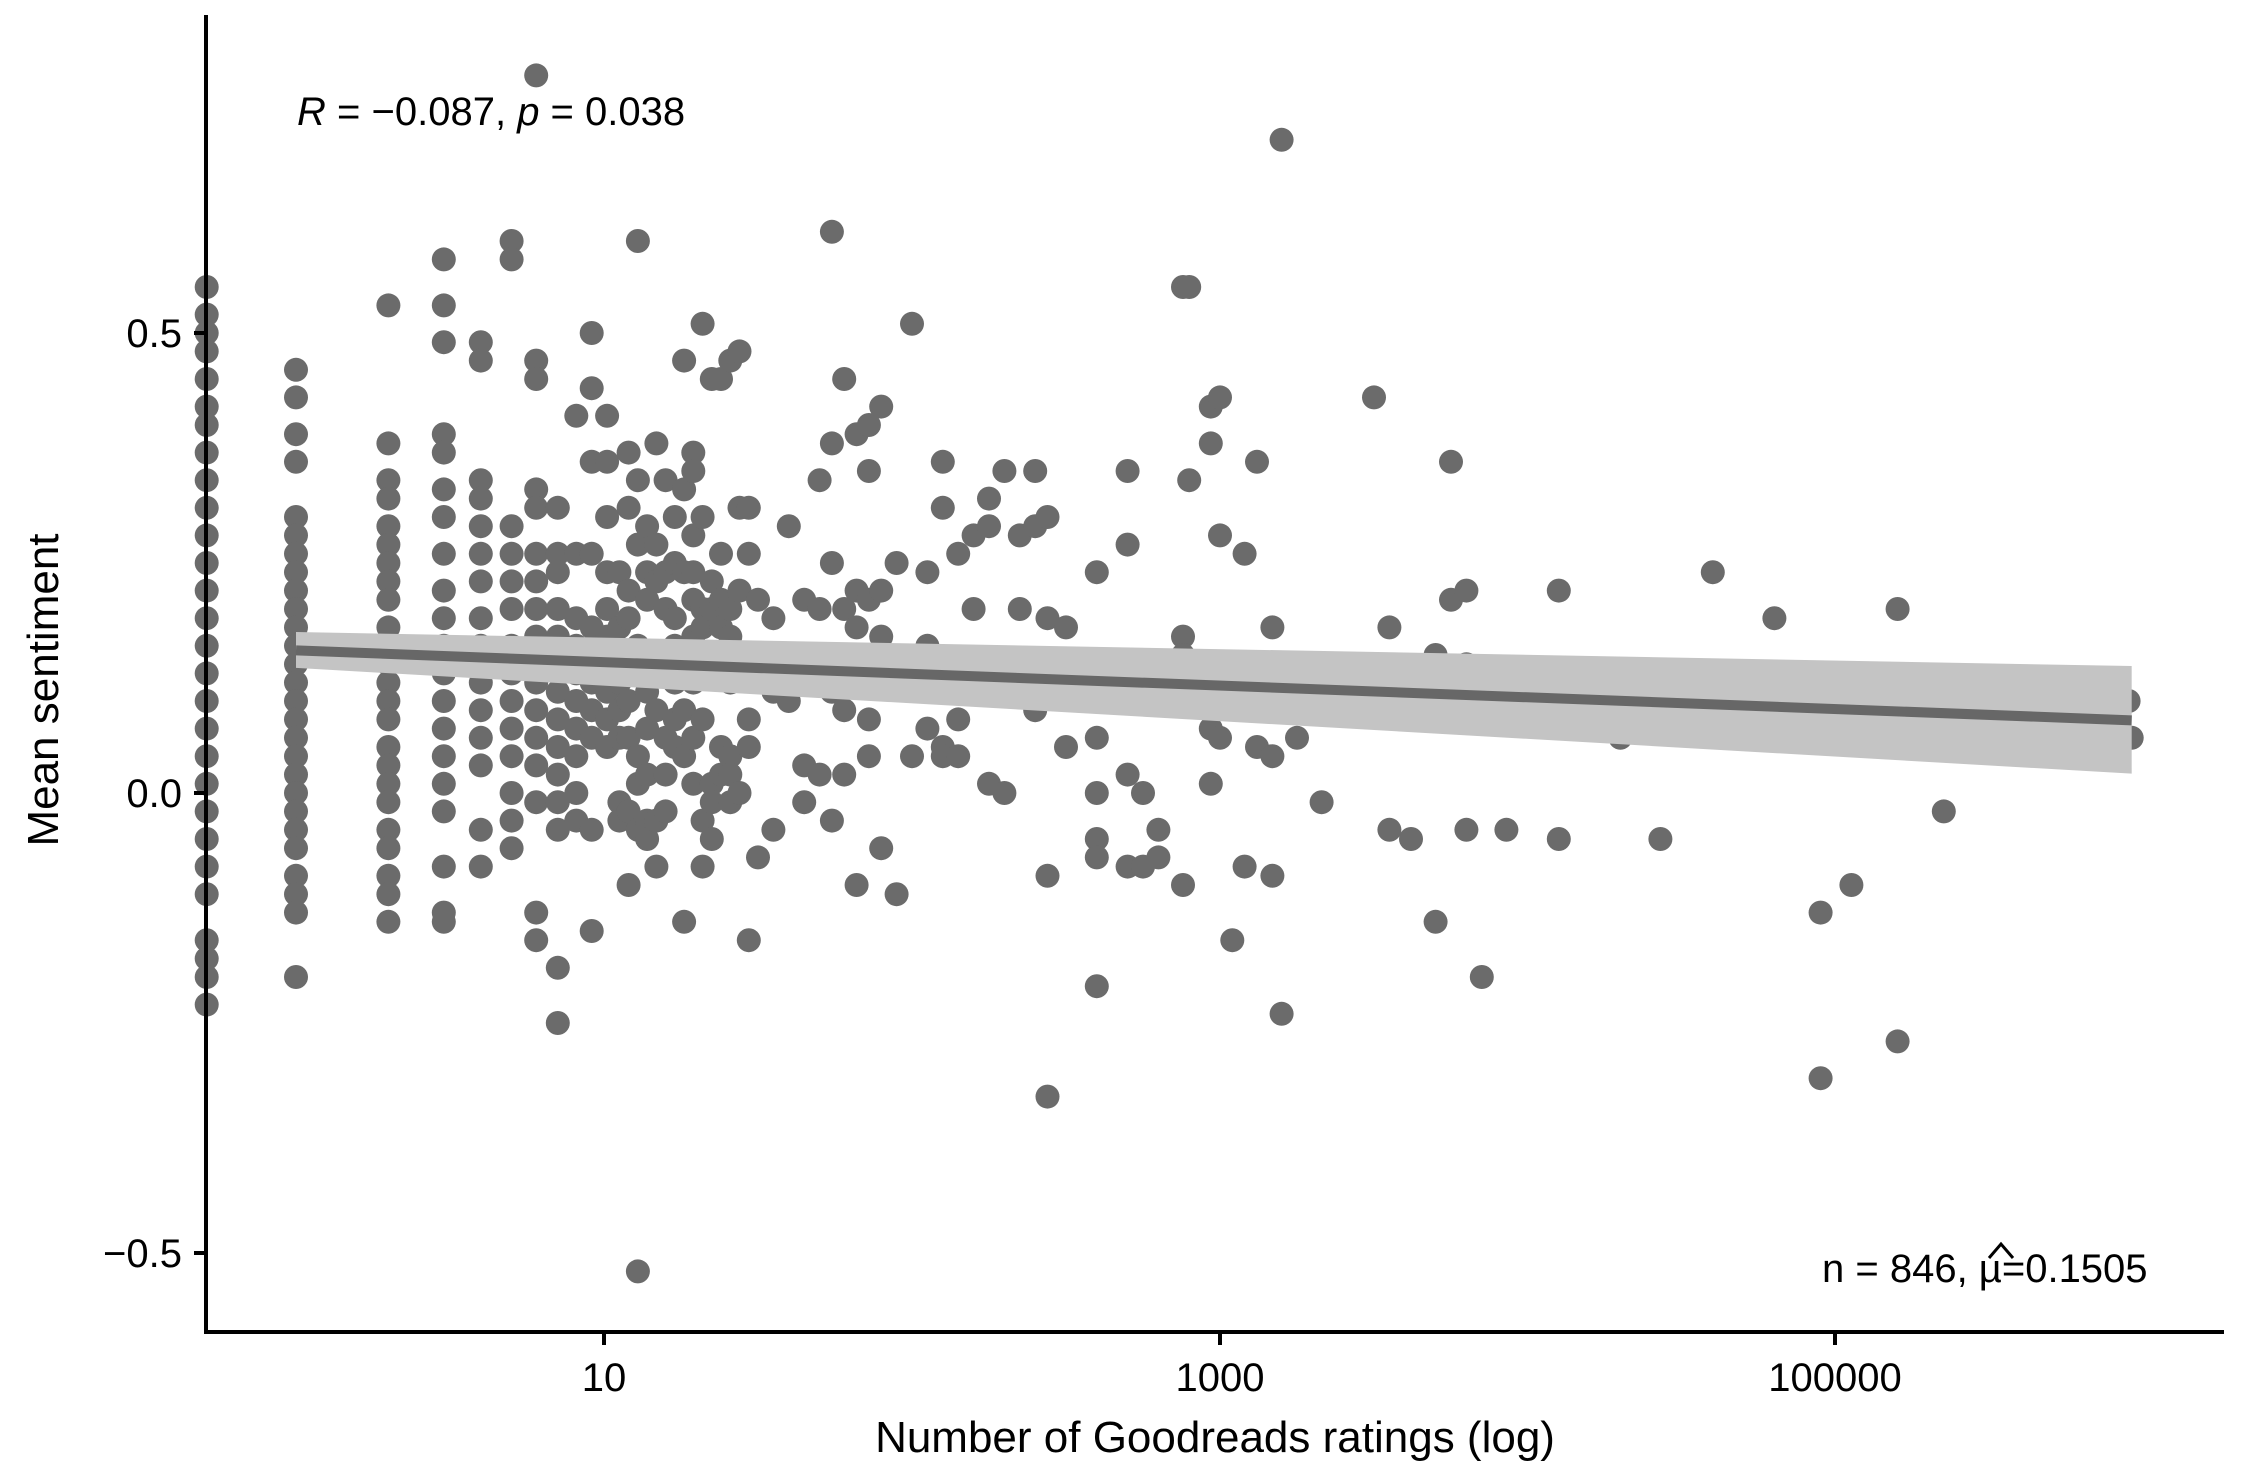 The width and height of the screenshot is (2248, 1476). Describe the element at coordinates (1220, 1378) in the screenshot. I see `x-tick-label: 1000` at that location.